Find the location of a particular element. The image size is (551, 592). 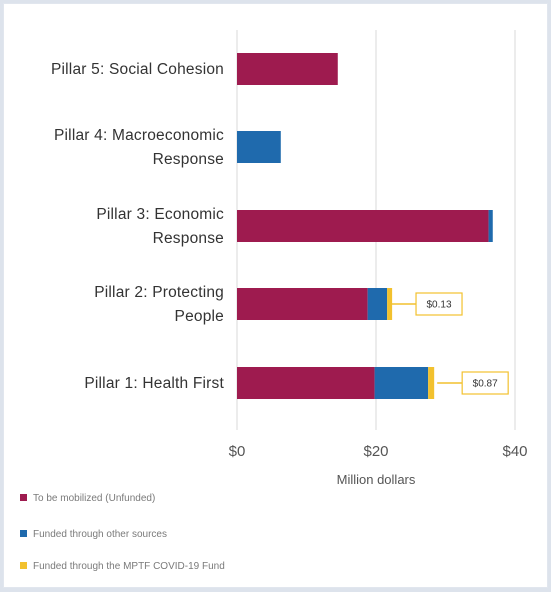

legend-label: Funded through other sources is located at coordinates (100, 534).